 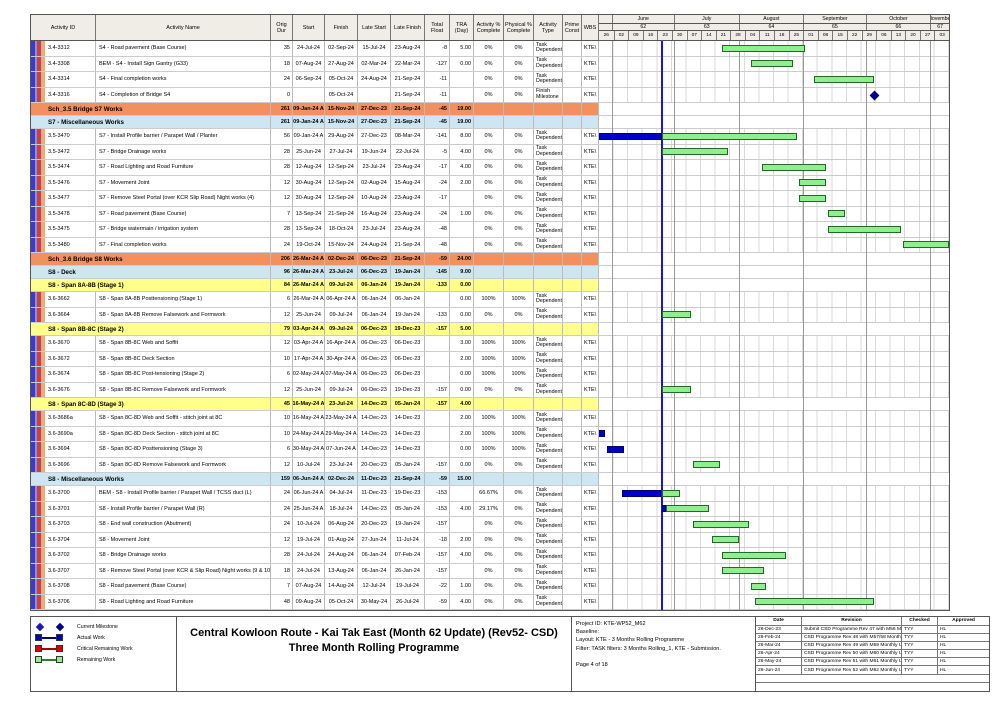 I want to click on month-number-cell, so click(x=605, y=27).